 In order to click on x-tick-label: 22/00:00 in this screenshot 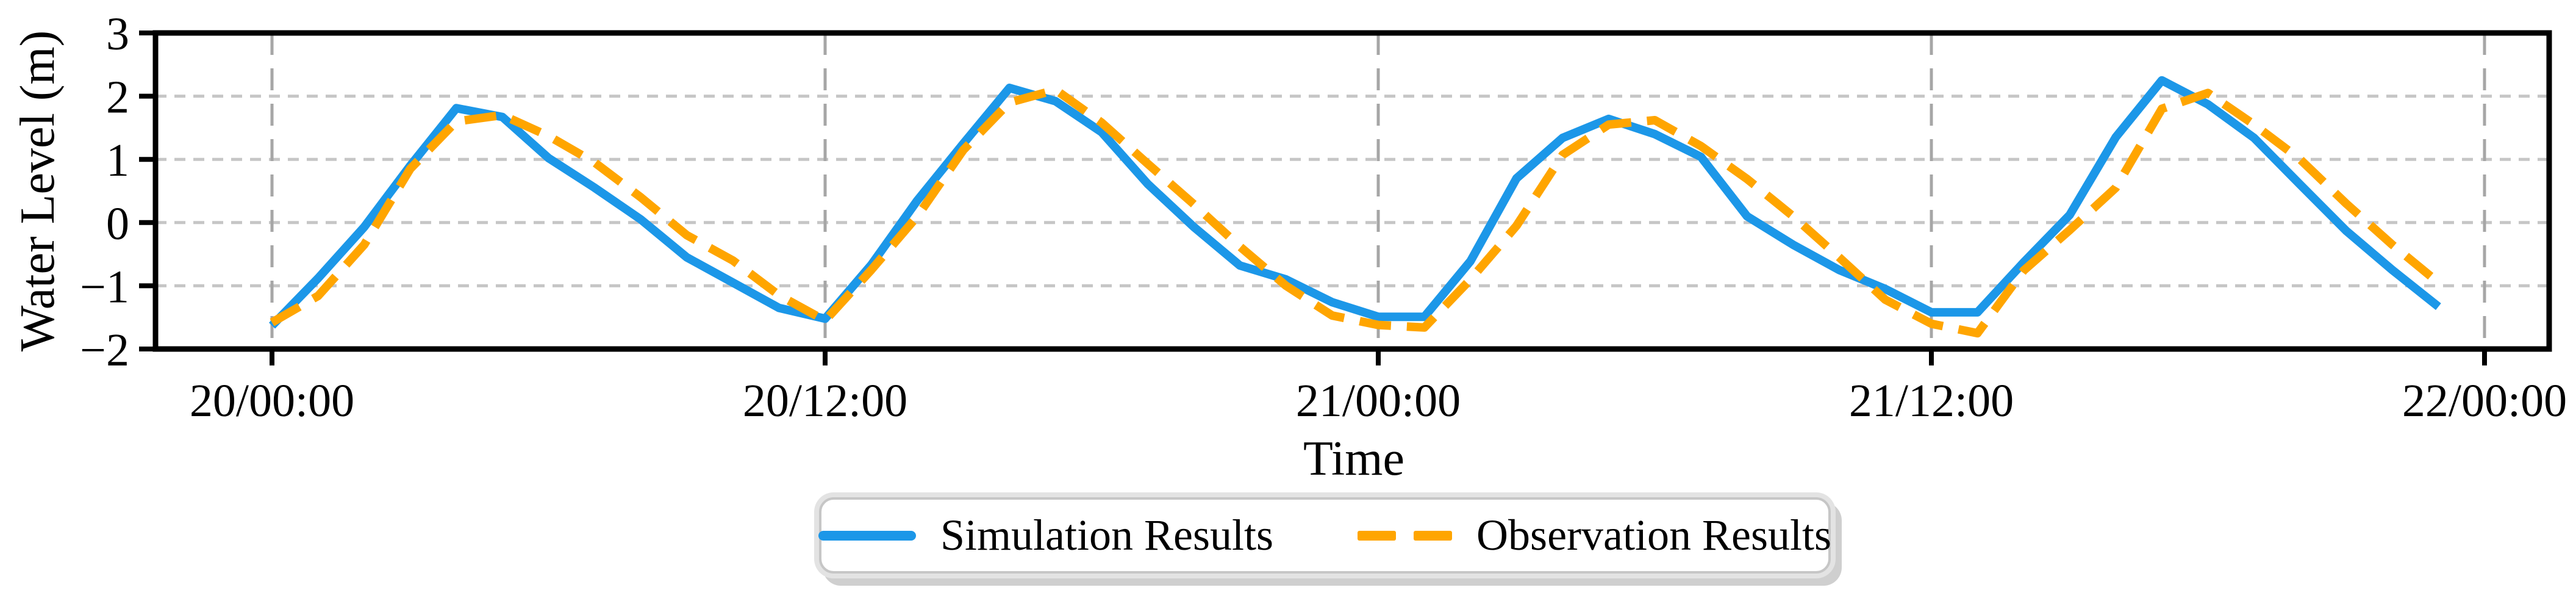, I will do `click(2484, 400)`.